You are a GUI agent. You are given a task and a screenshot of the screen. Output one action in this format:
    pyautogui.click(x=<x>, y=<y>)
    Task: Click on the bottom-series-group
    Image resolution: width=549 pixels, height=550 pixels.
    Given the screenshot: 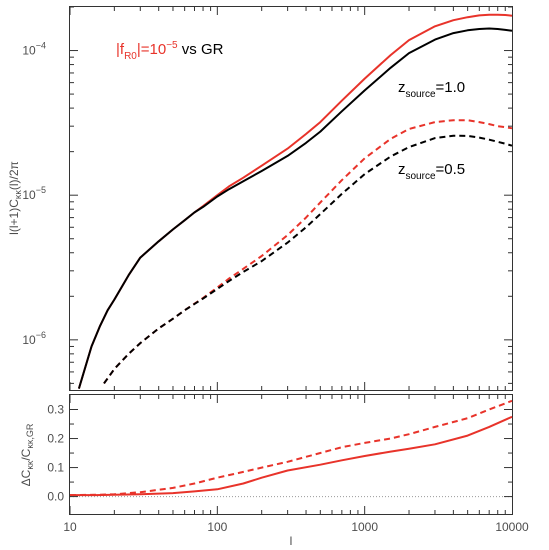 What is the action you would take?
    pyautogui.click(x=291, y=448)
    